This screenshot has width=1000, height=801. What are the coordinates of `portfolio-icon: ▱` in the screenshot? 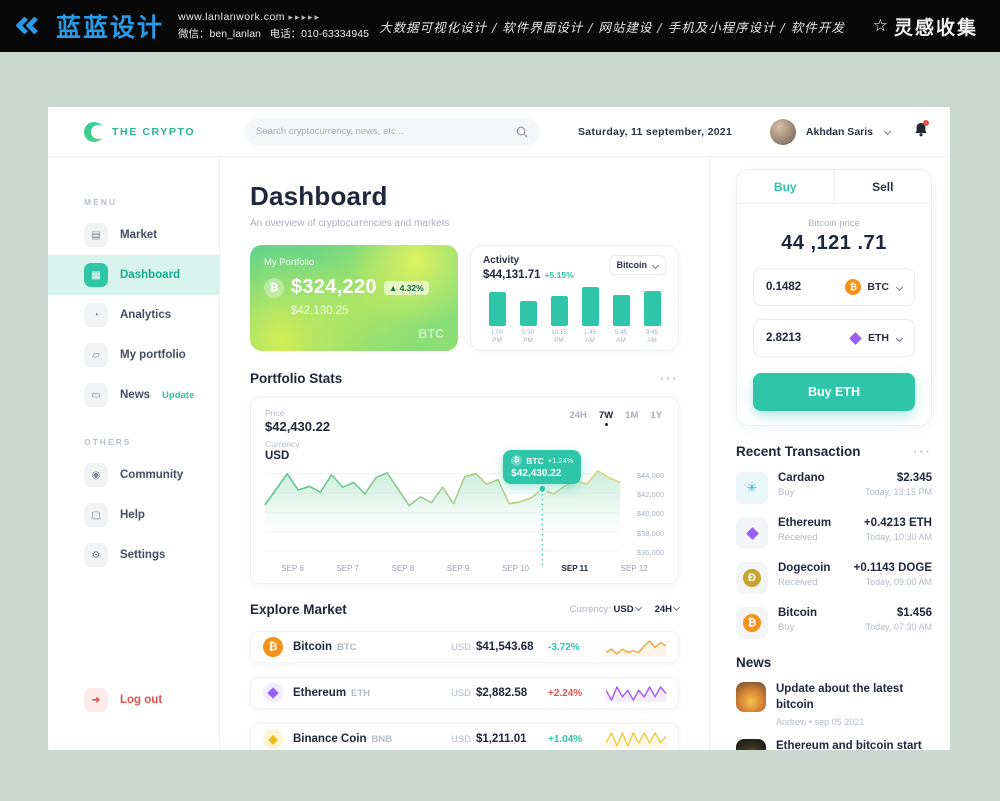 It's located at (96, 355).